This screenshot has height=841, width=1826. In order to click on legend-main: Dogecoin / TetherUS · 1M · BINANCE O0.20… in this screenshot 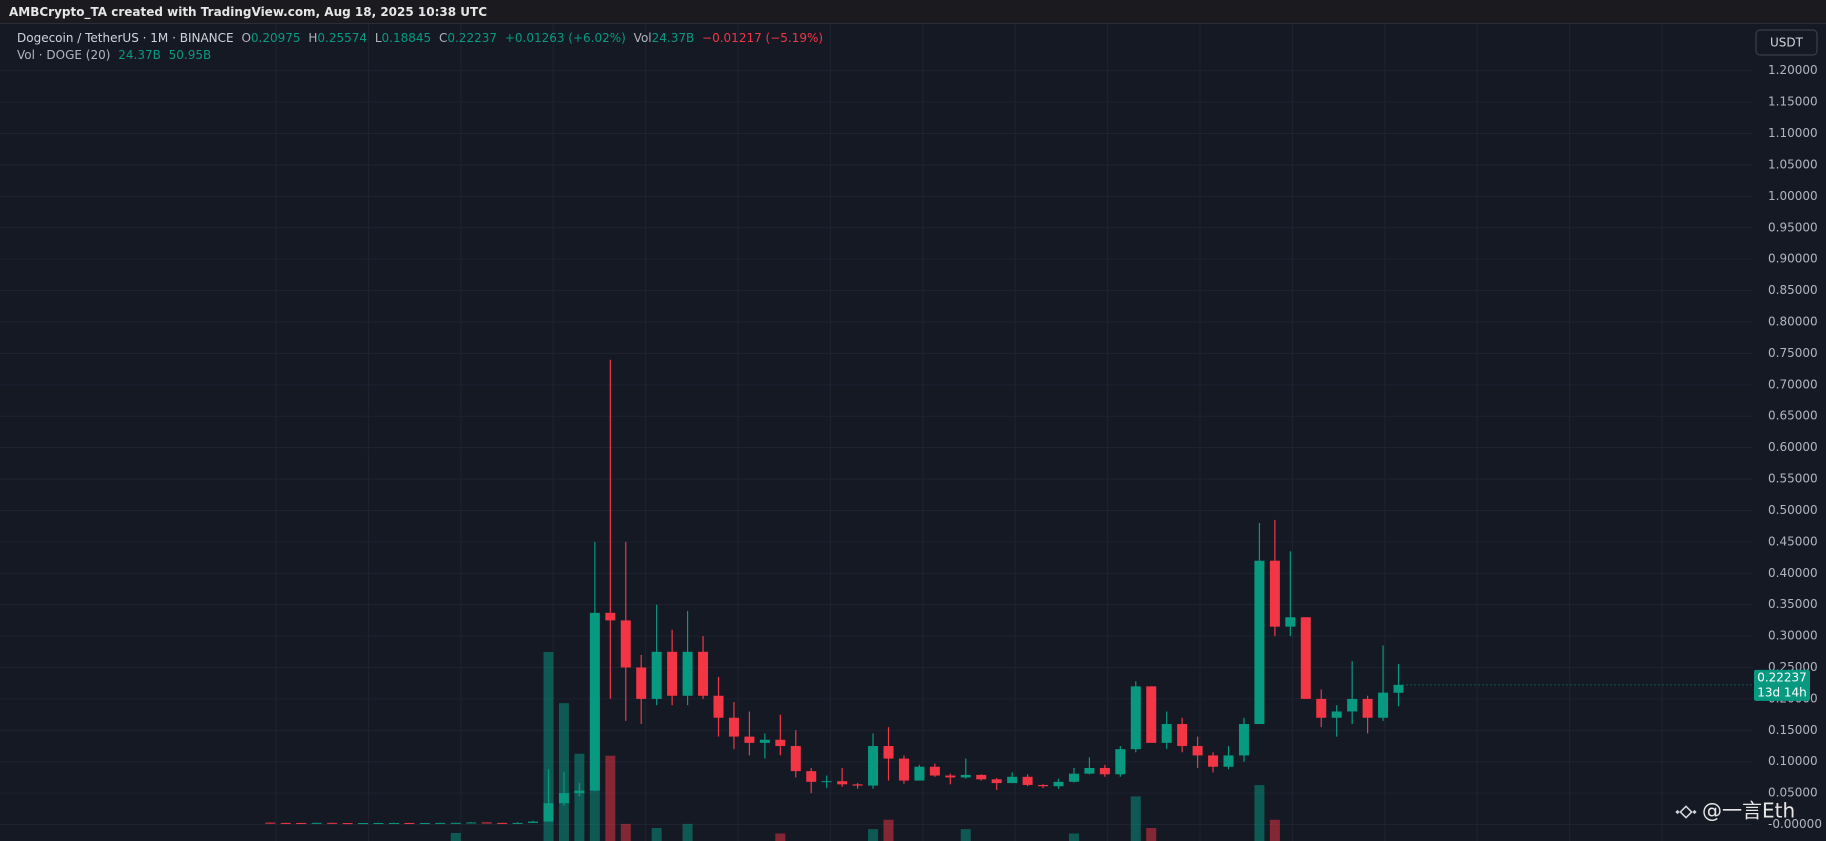, I will do `click(422, 38)`.